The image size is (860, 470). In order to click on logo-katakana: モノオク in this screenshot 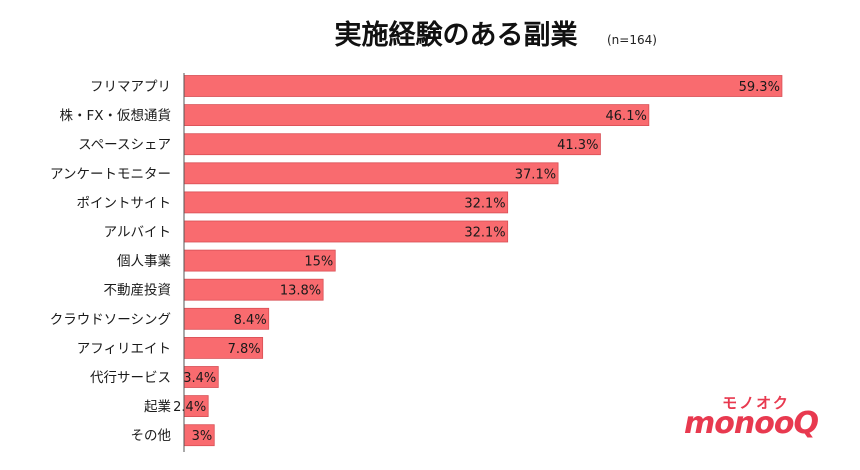, I will do `click(756, 403)`.